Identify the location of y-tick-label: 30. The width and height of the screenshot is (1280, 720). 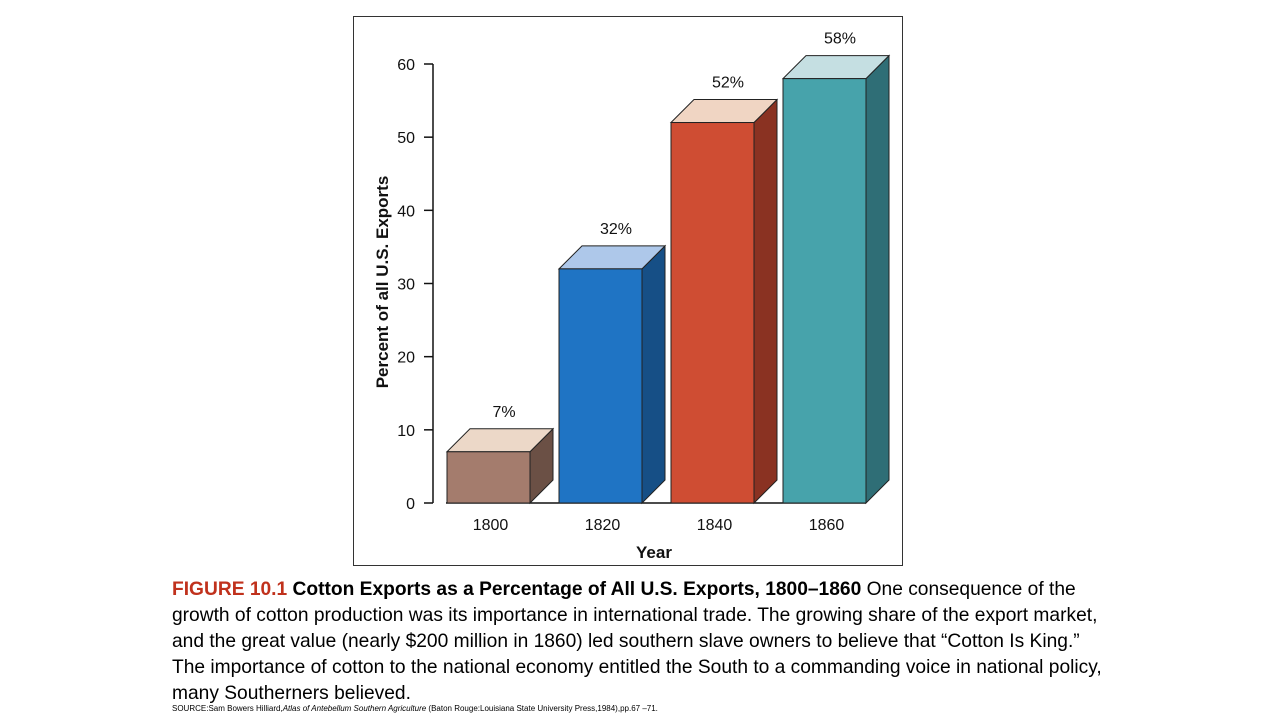
(406, 285).